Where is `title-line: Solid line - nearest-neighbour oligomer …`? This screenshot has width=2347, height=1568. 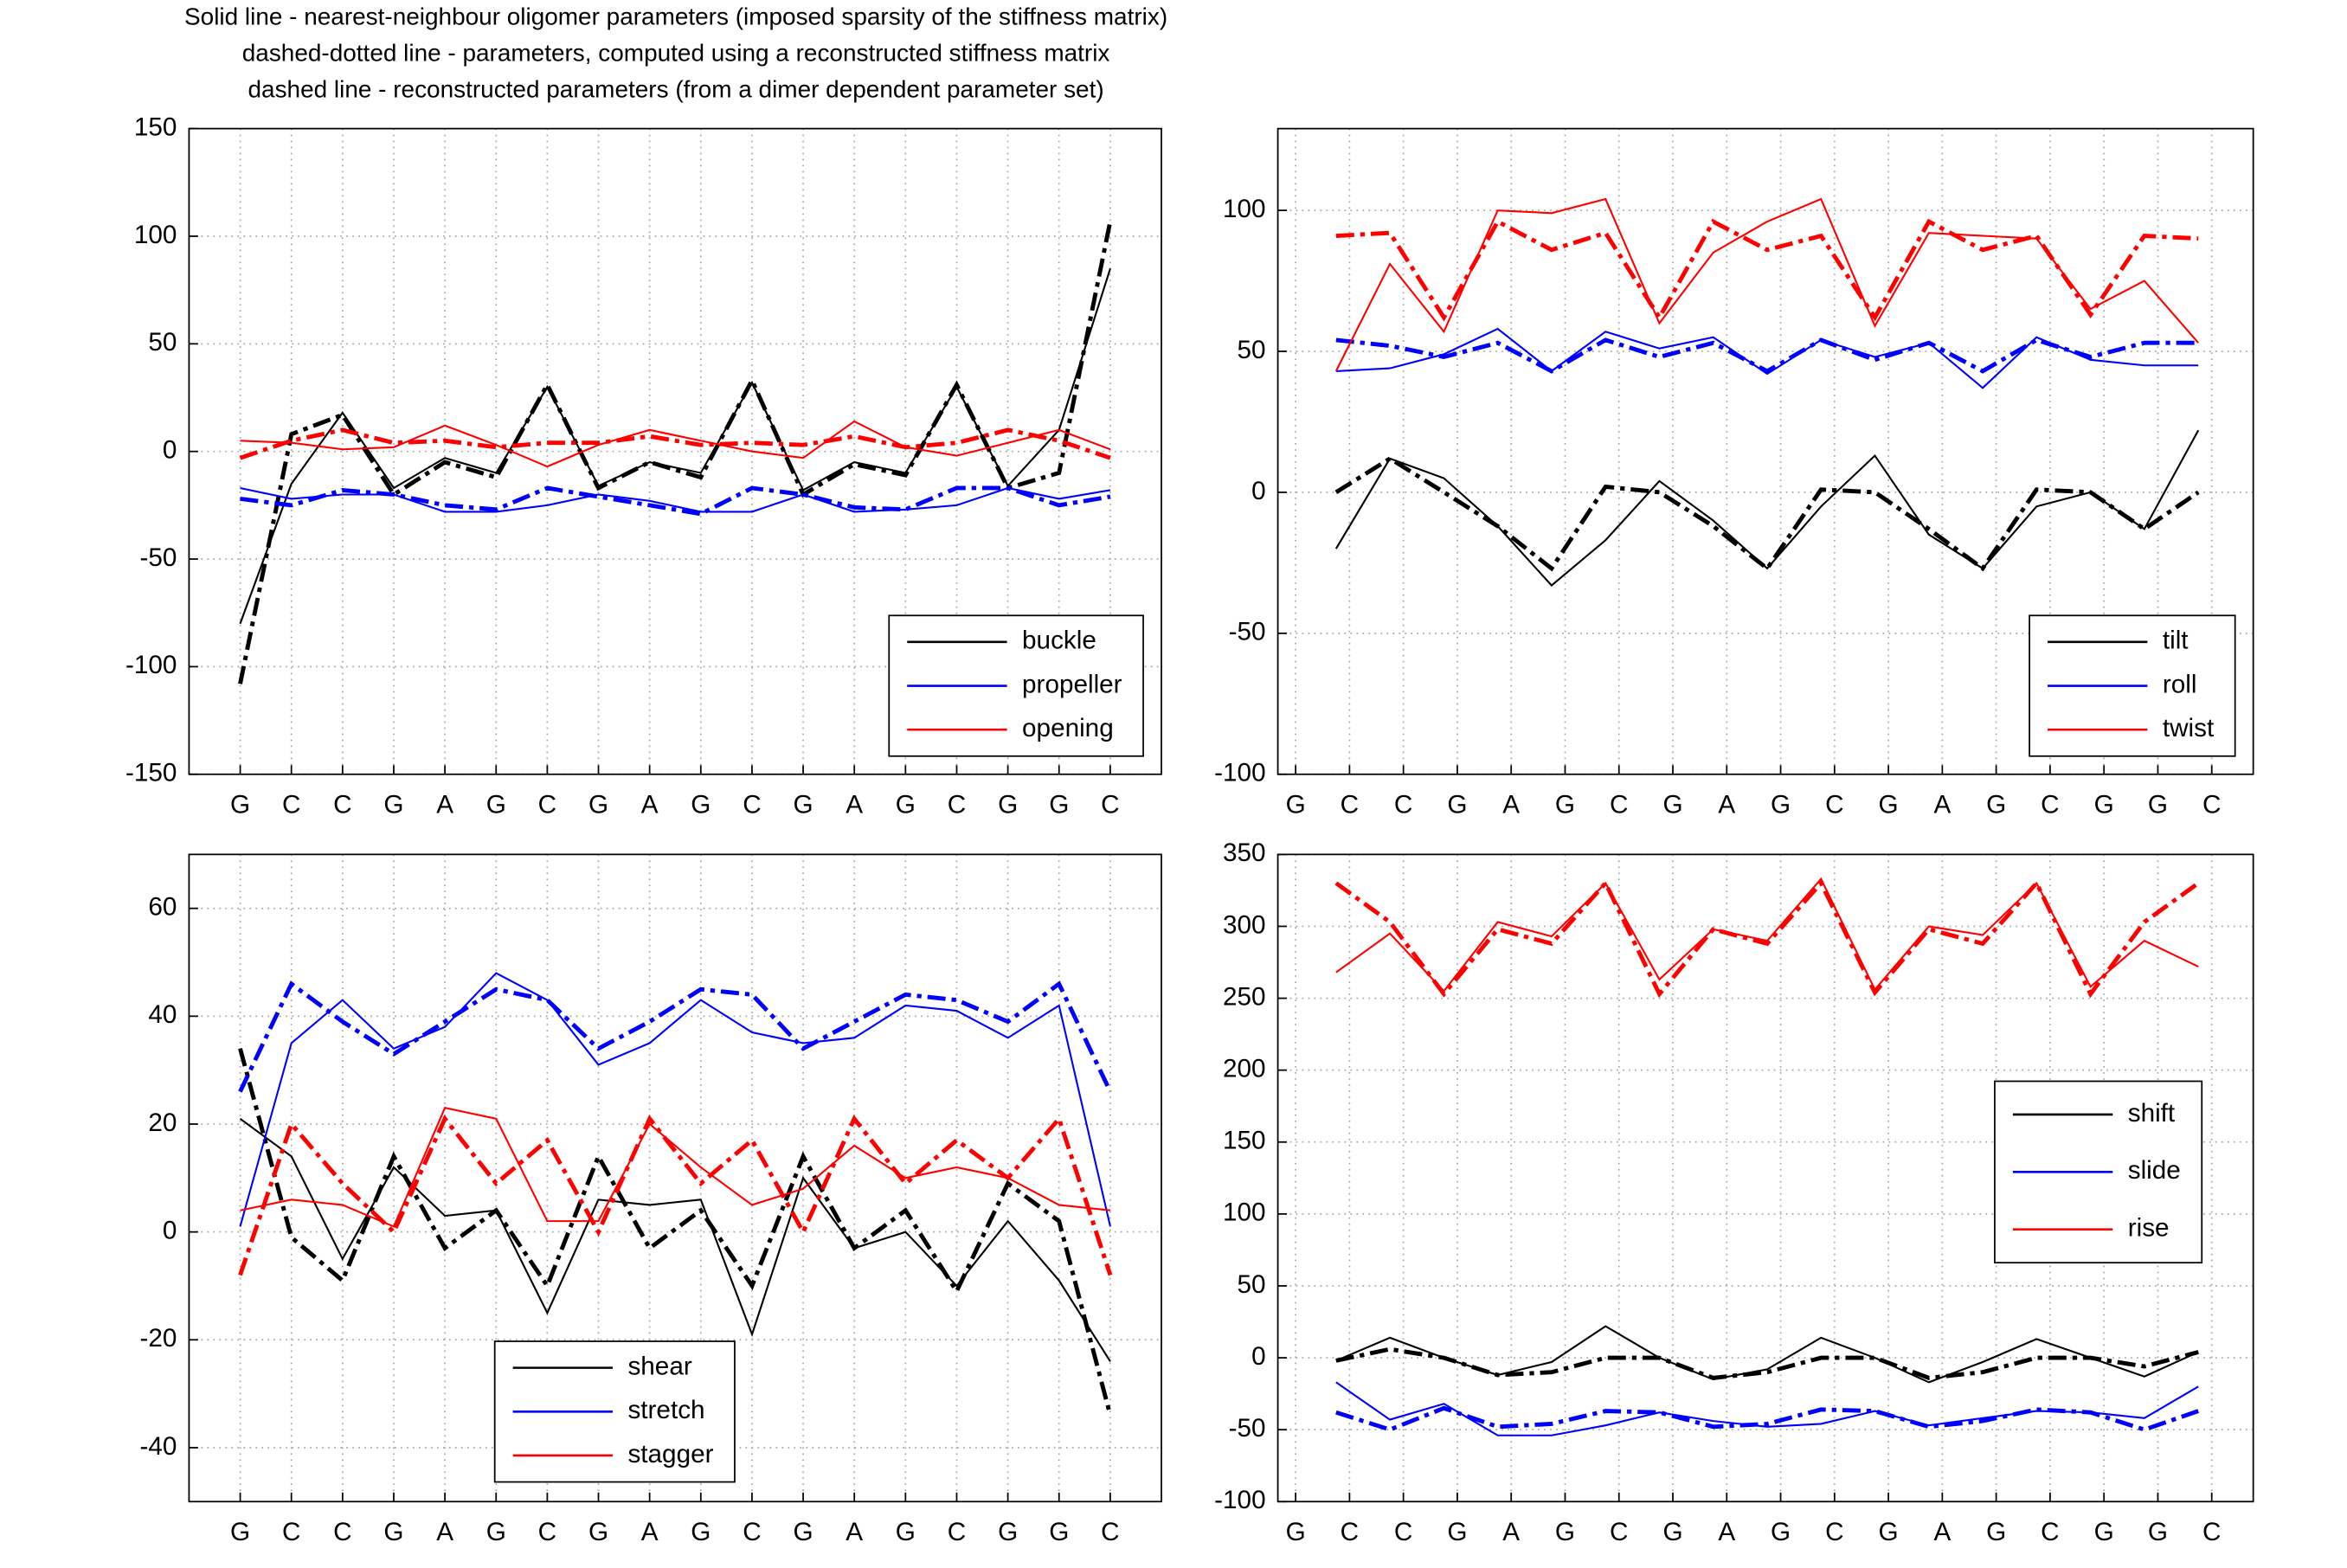 title-line: Solid line - nearest-neighbour oligomer … is located at coordinates (675, 16).